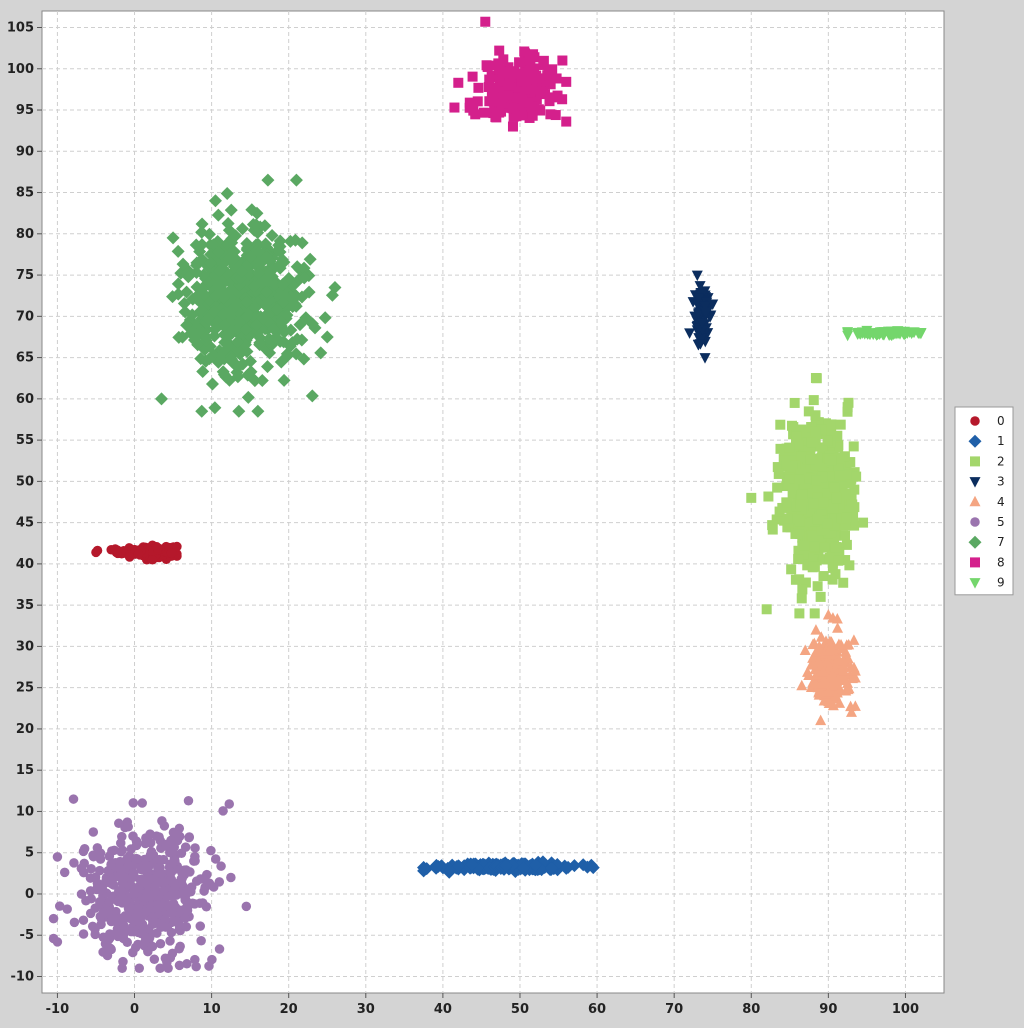 This screenshot has height=1028, width=1024. Describe the element at coordinates (27, 935) in the screenshot. I see `y-tick-label: -5` at that location.